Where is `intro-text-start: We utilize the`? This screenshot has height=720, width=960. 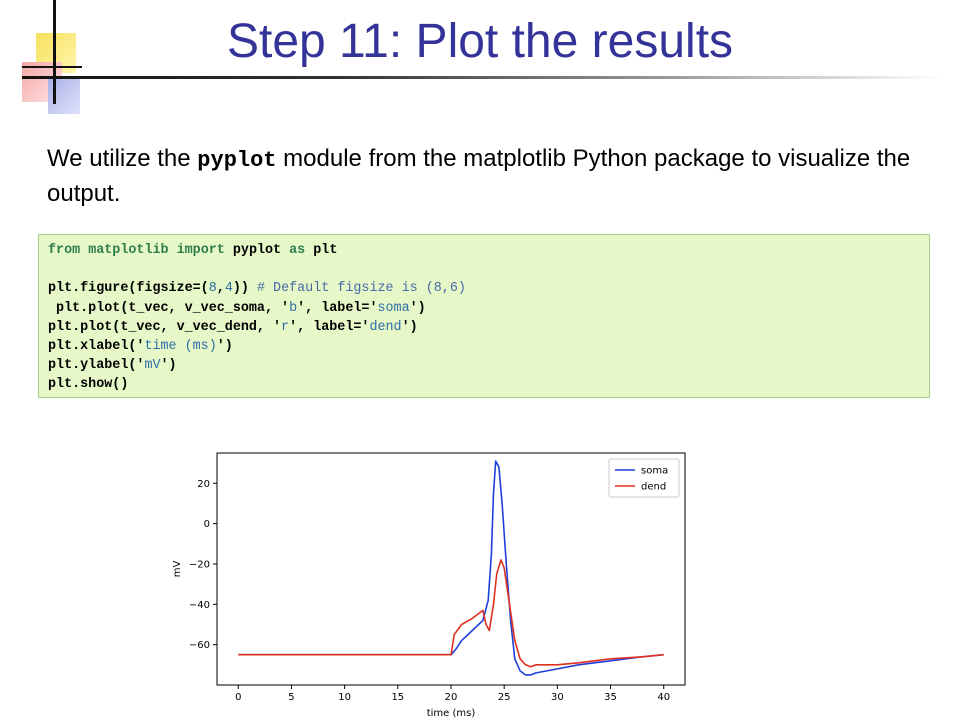 intro-text-start: We utilize the is located at coordinates (122, 158).